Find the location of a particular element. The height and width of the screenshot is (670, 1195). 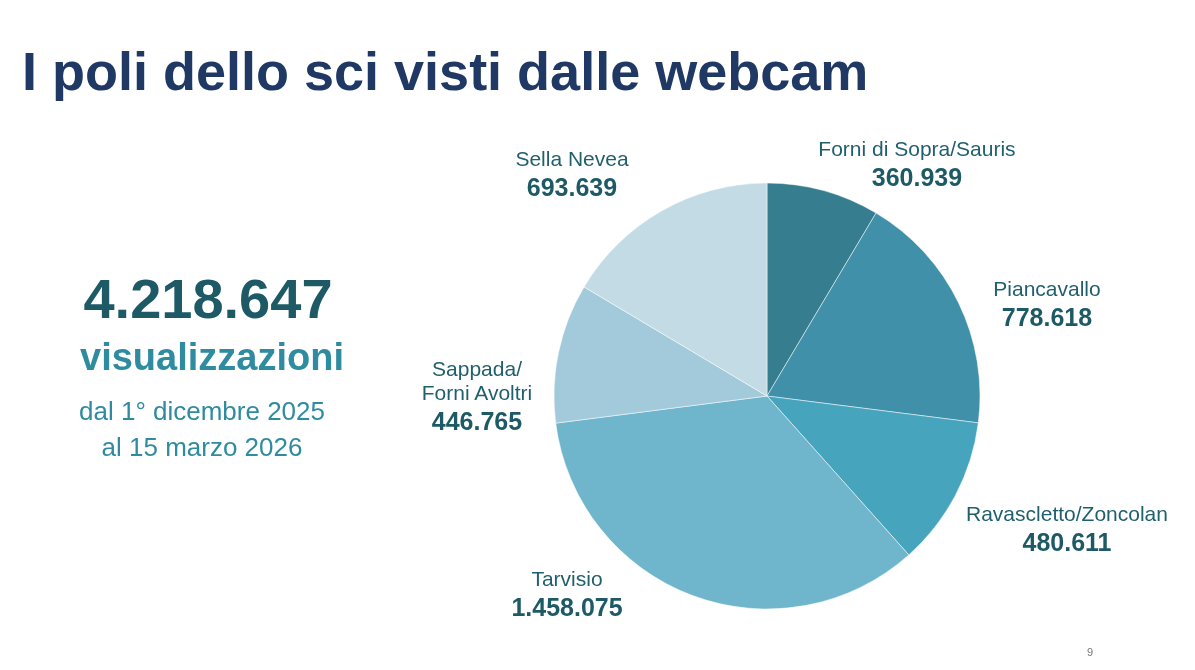

slice-label: Forni di Sopra/Sauris is located at coordinates (917, 148).